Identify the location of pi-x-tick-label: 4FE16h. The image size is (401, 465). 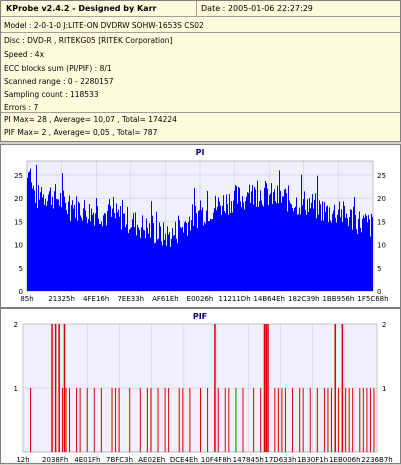
(96, 299).